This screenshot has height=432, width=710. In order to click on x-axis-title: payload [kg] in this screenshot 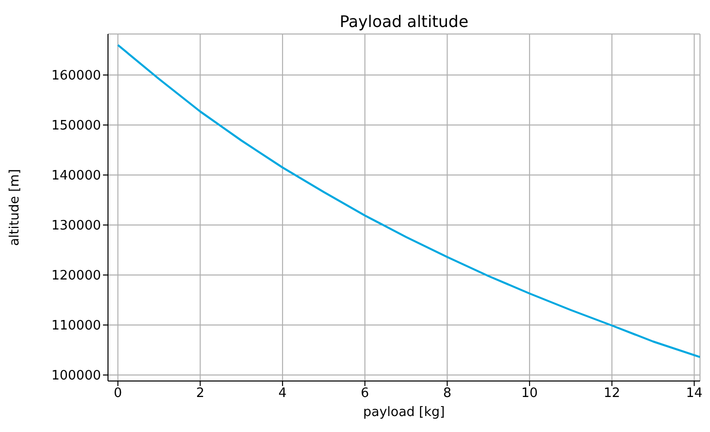, I will do `click(404, 412)`.